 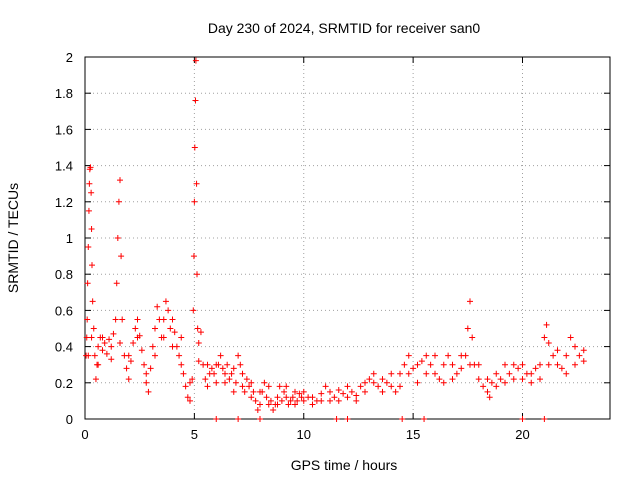 What do you see at coordinates (69, 57) in the screenshot?
I see `y-tick-label: 2` at bounding box center [69, 57].